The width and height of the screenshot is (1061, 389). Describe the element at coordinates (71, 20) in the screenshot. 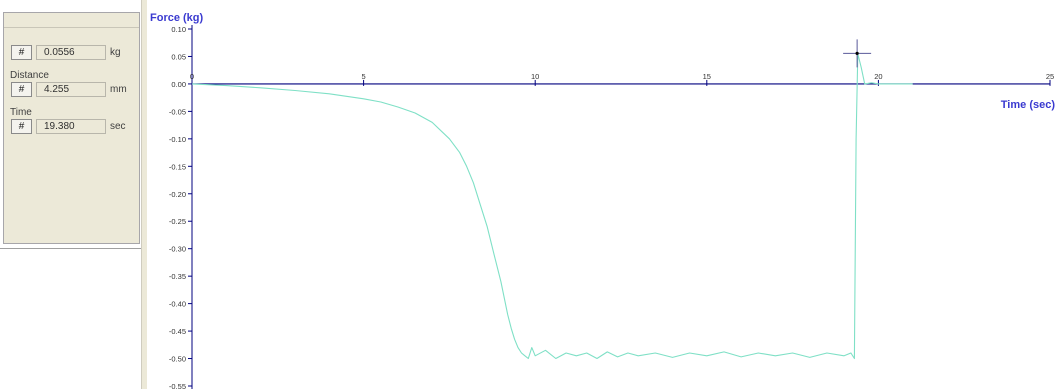

I see `readout-header-bar` at that location.